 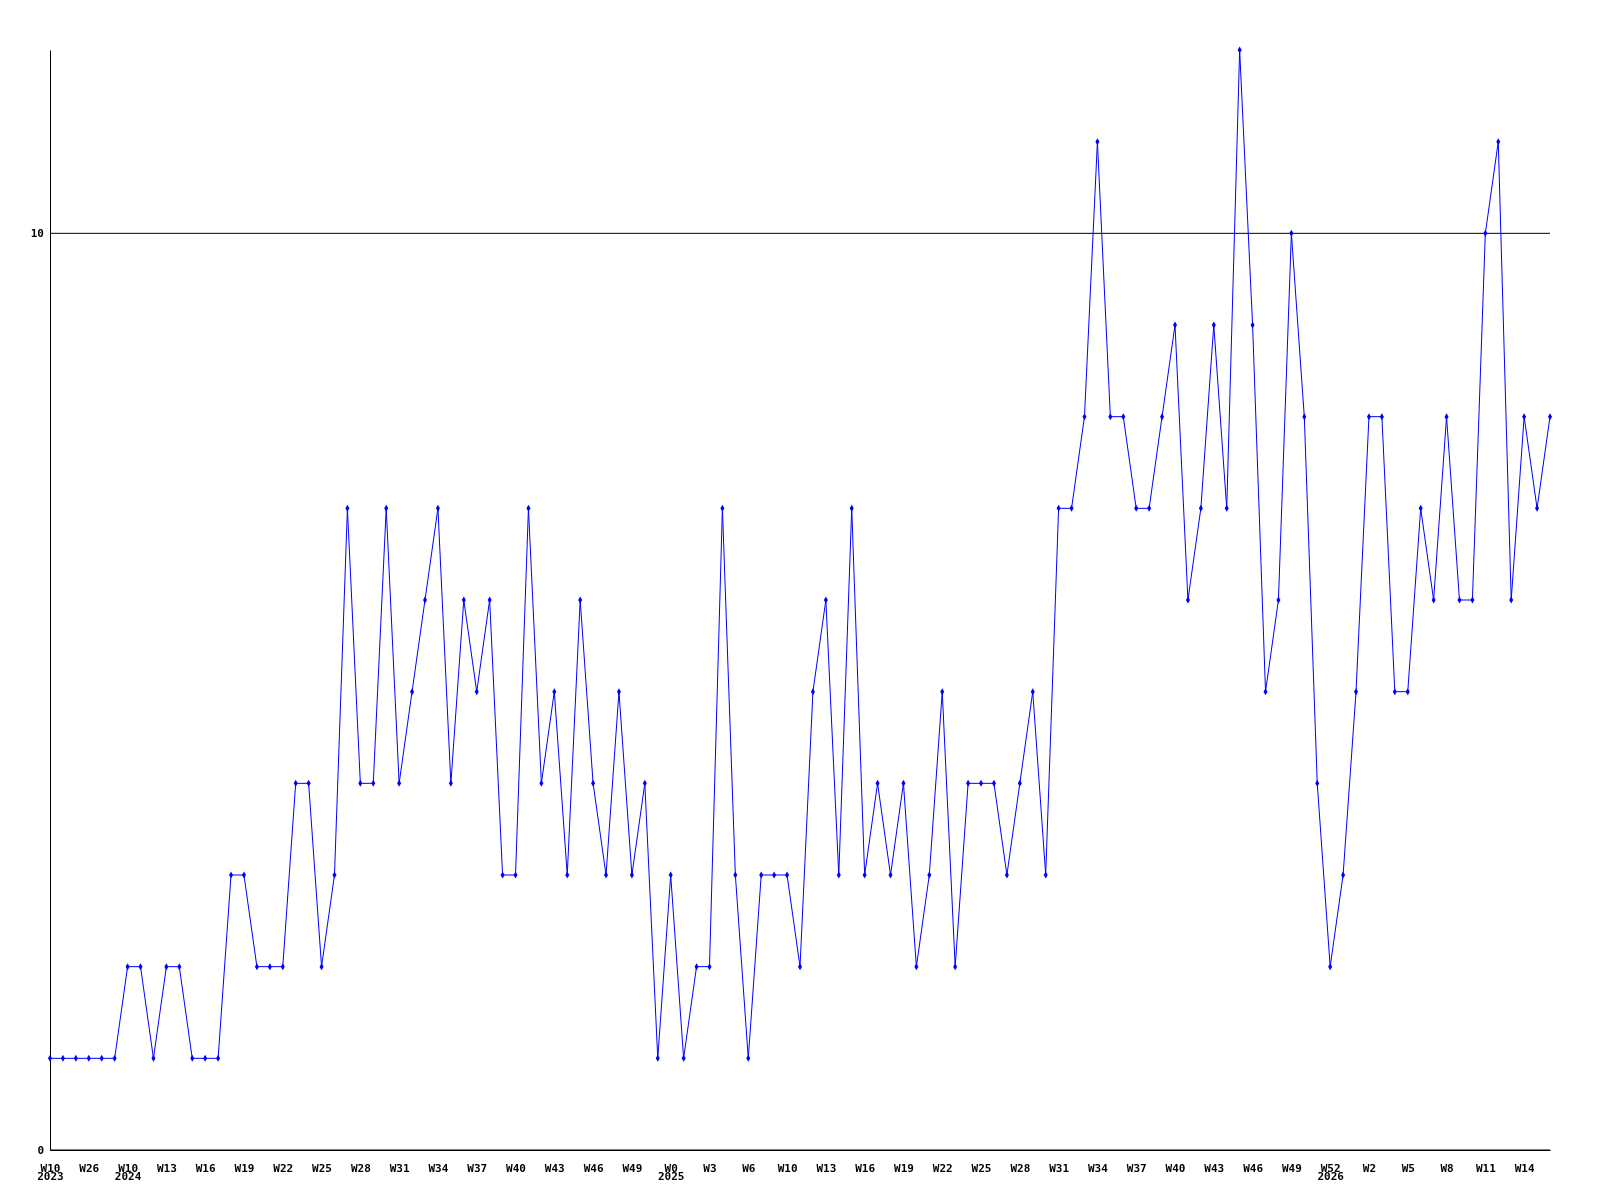 What do you see at coordinates (1369, 1168) in the screenshot?
I see `x-tick-label: W2` at bounding box center [1369, 1168].